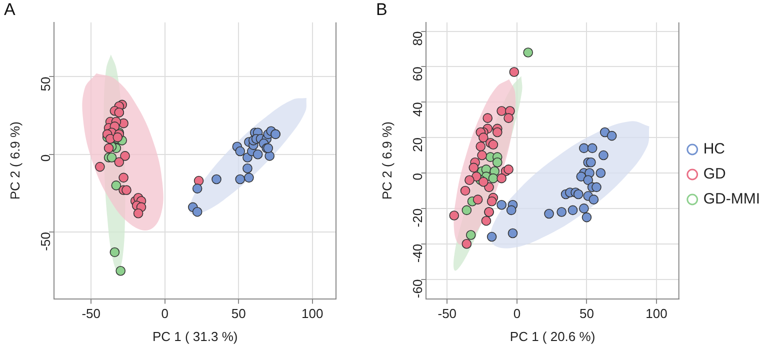 This screenshot has width=770, height=353. Describe the element at coordinates (417, 109) in the screenshot. I see `y-tick-label: 40` at that location.